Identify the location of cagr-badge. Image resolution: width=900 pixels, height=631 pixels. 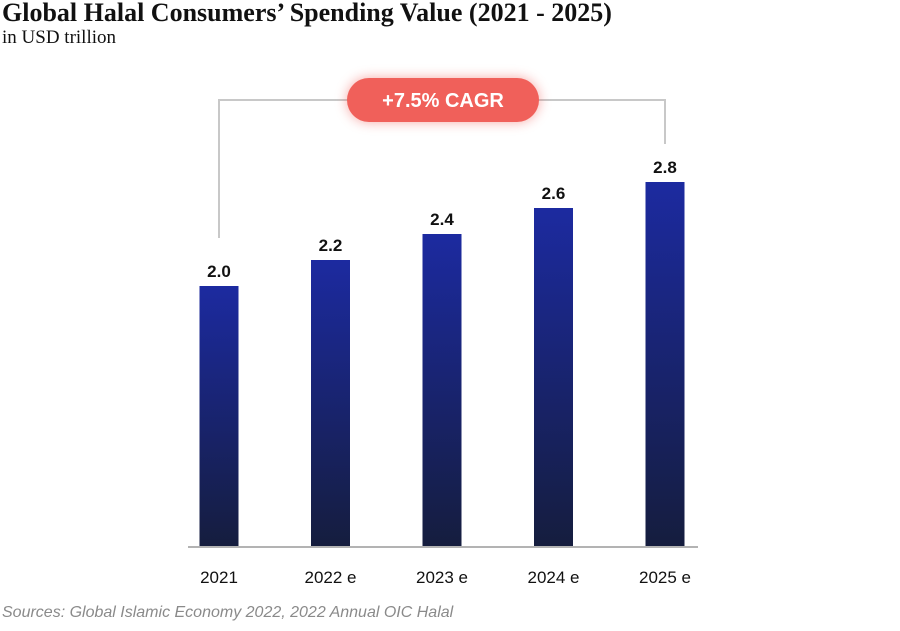
(443, 100).